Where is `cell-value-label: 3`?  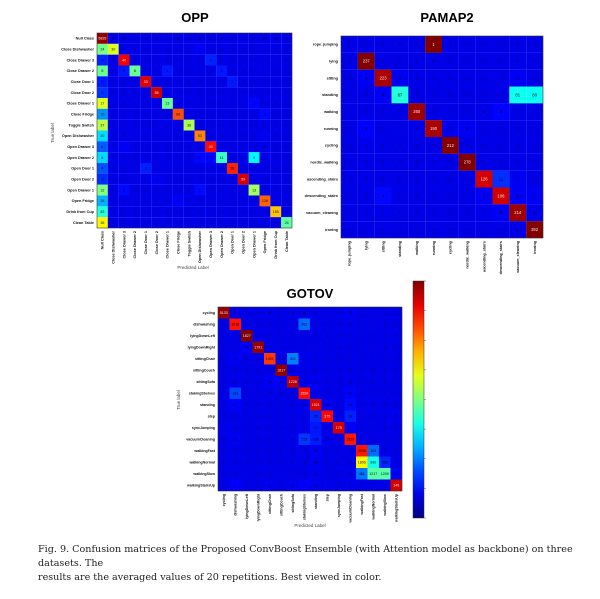 cell-value-label: 3 is located at coordinates (281, 359).